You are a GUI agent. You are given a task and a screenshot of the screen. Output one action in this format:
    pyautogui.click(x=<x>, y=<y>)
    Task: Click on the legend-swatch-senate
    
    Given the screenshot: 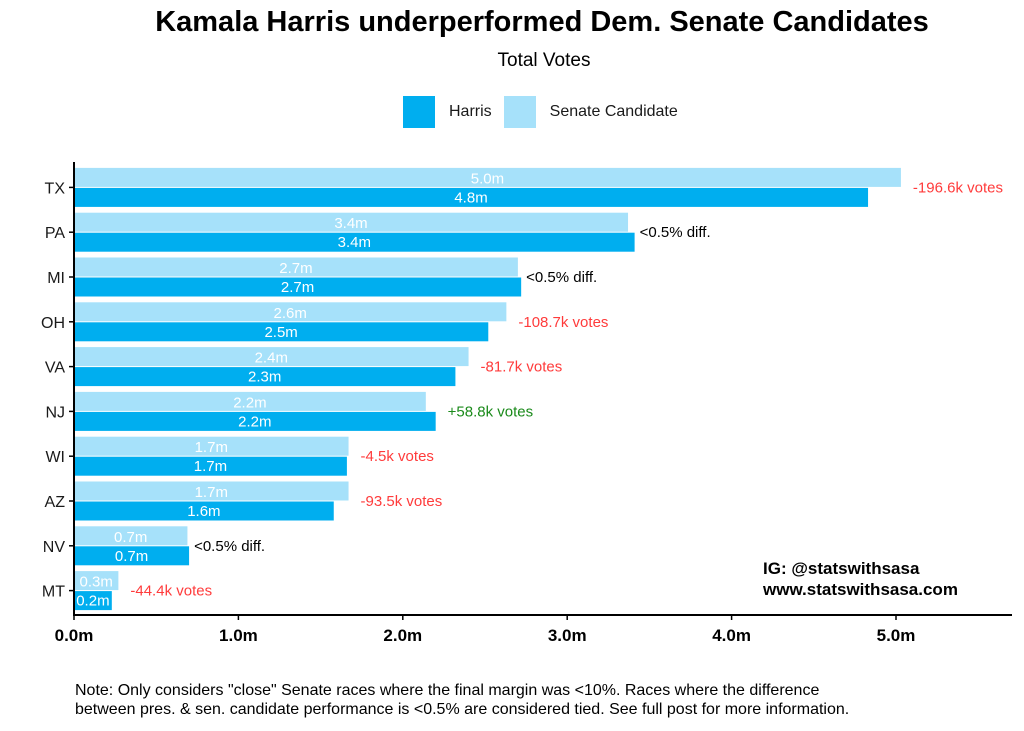 What is the action you would take?
    pyautogui.click(x=519, y=112)
    